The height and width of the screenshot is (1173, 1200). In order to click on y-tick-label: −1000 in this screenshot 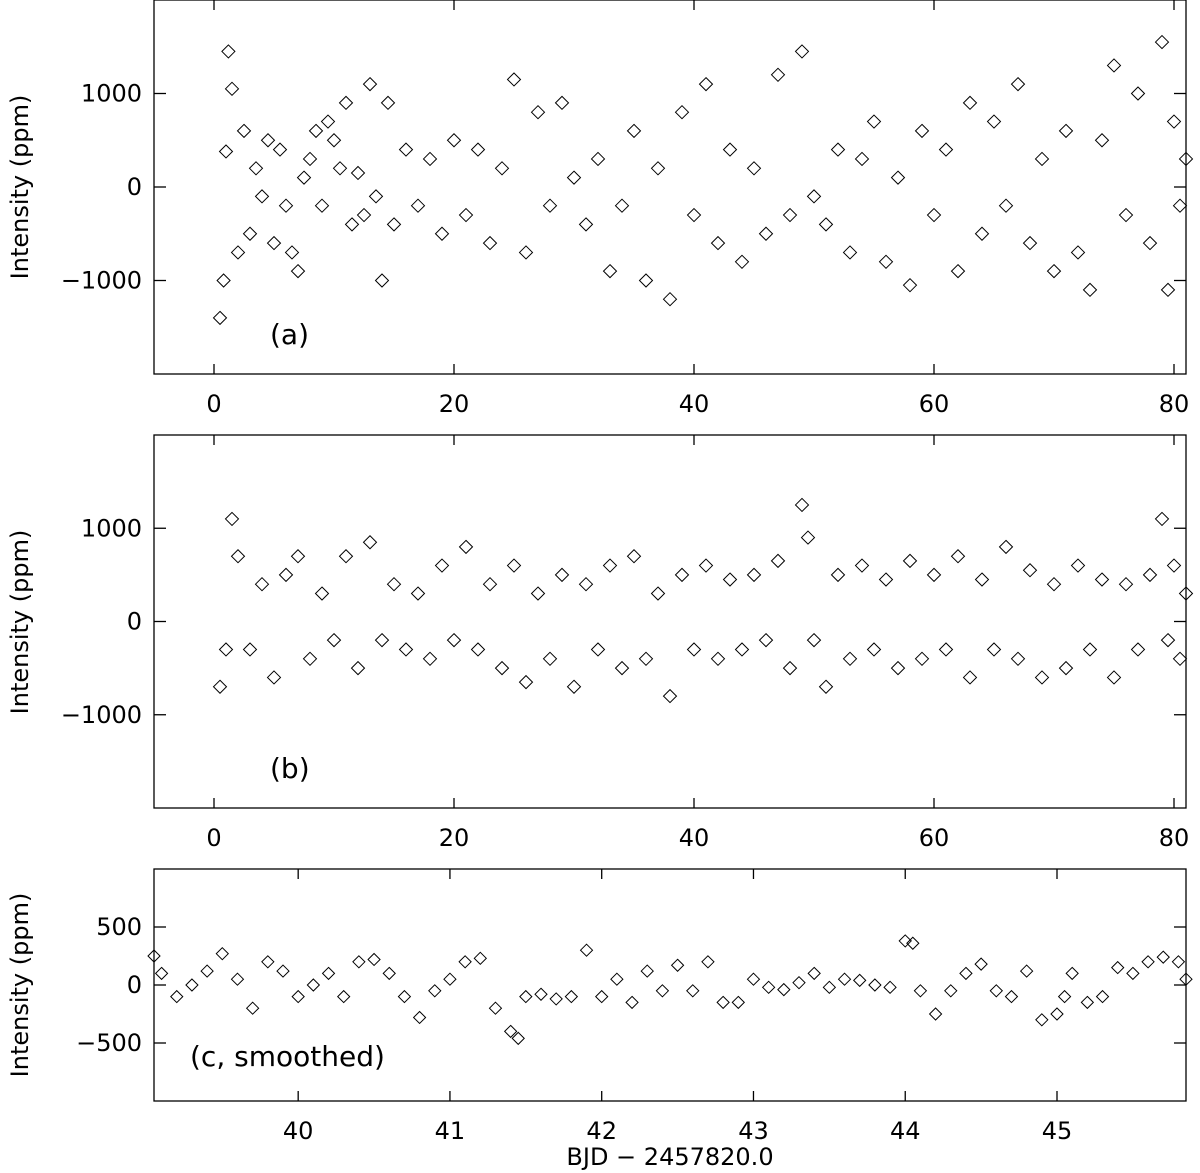, I will do `click(101, 281)`.